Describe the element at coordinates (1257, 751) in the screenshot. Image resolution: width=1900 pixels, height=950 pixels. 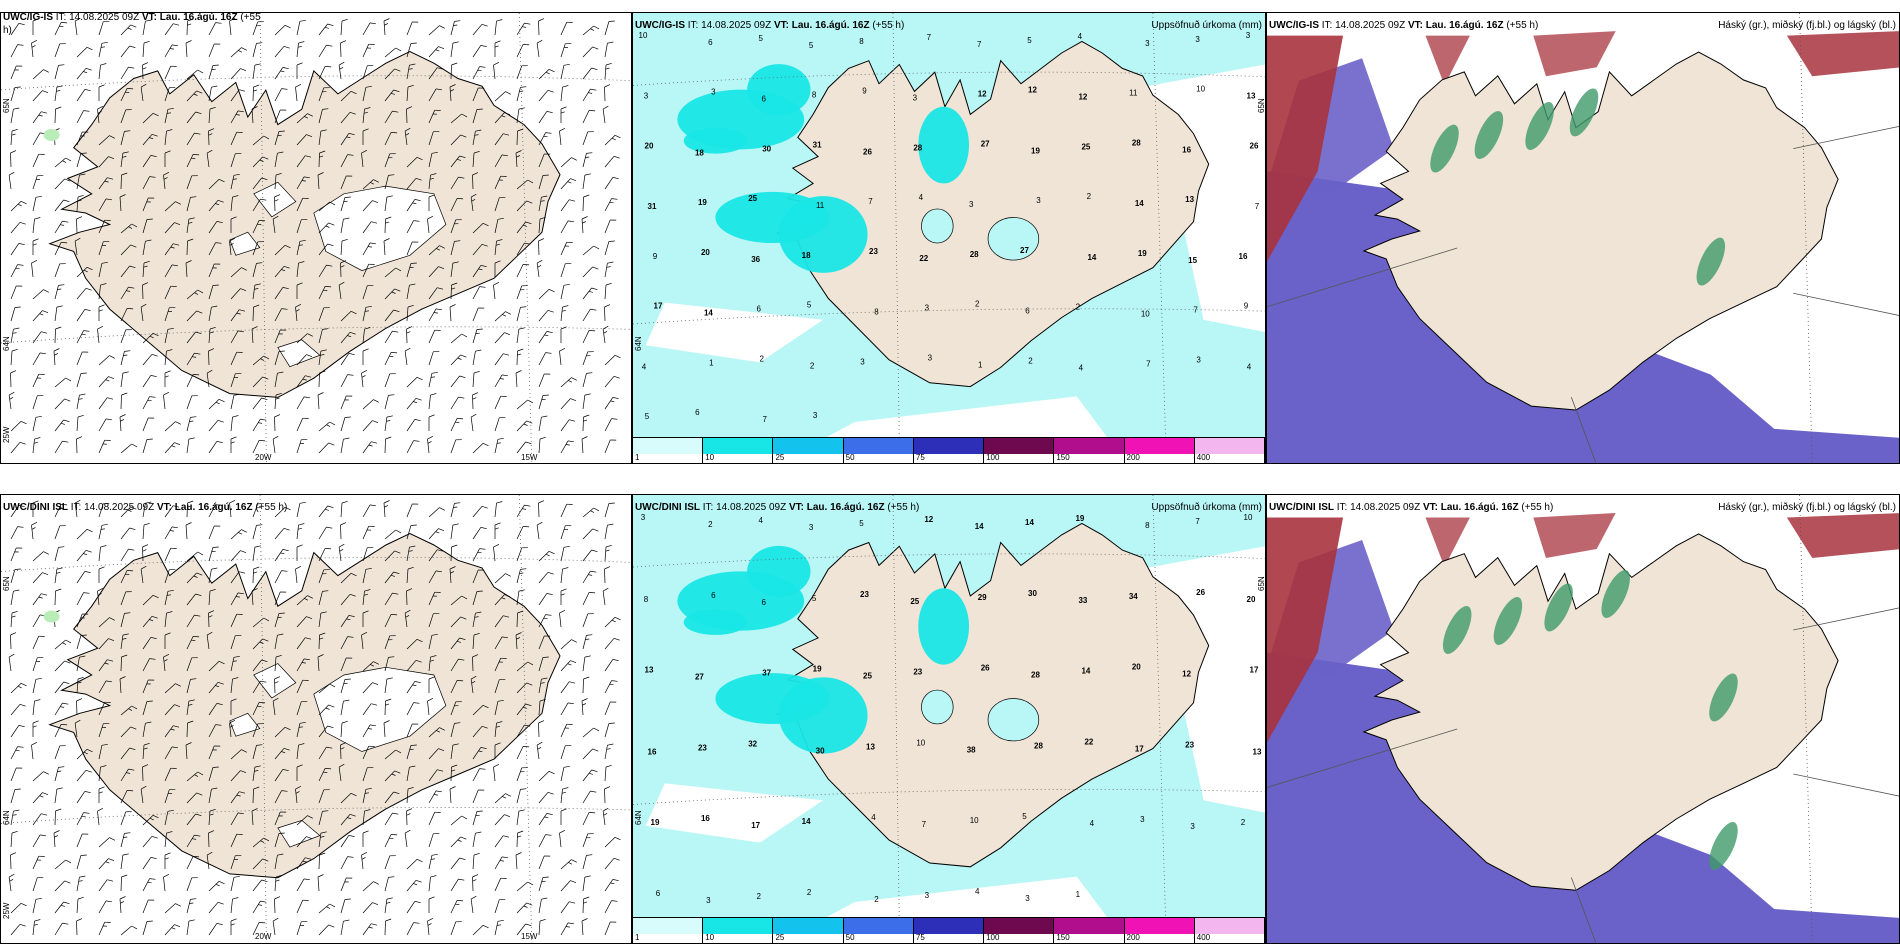
I see `precip-value: 13` at that location.